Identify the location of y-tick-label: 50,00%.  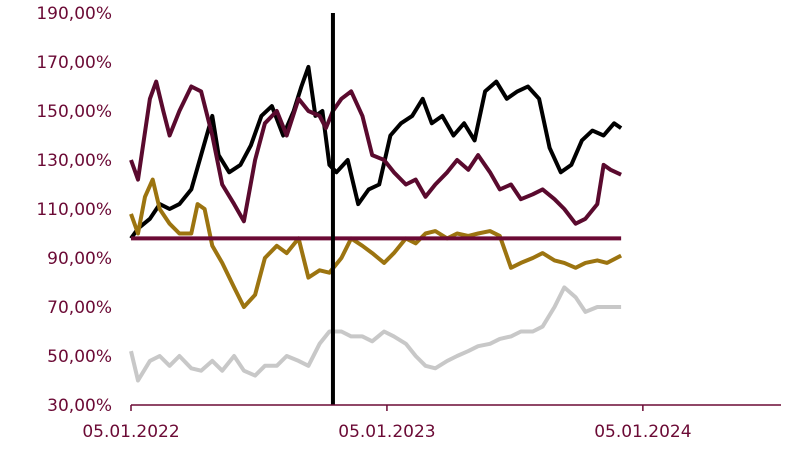
(79, 357).